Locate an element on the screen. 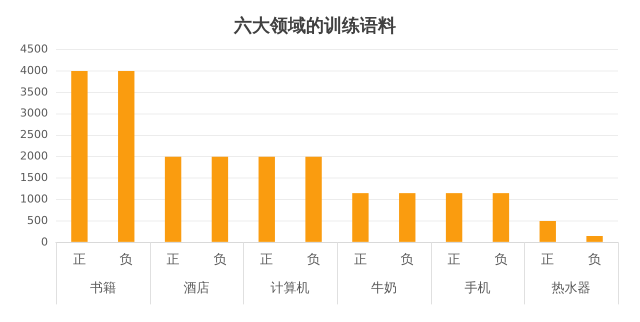 The width and height of the screenshot is (640, 322). text: 牛奶 is located at coordinates (383, 288).